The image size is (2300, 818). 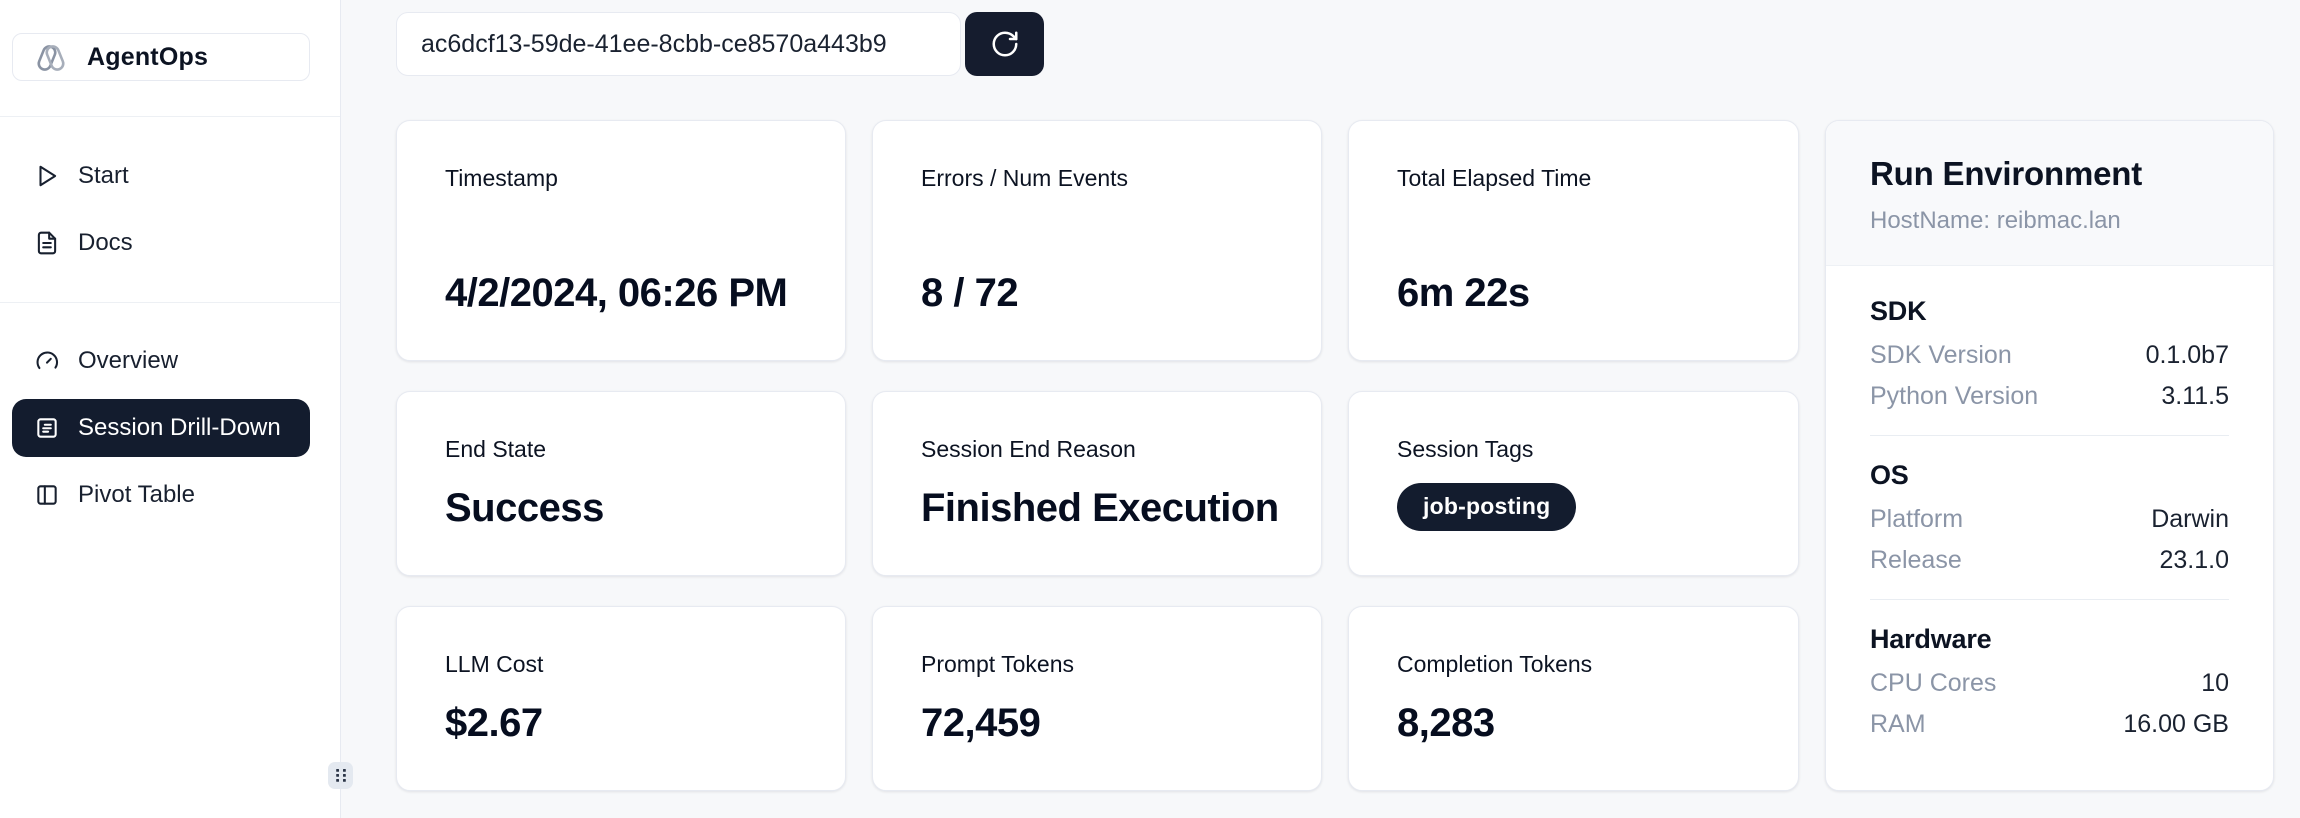 What do you see at coordinates (1931, 639) in the screenshot?
I see `env-section-heading: Hardware` at bounding box center [1931, 639].